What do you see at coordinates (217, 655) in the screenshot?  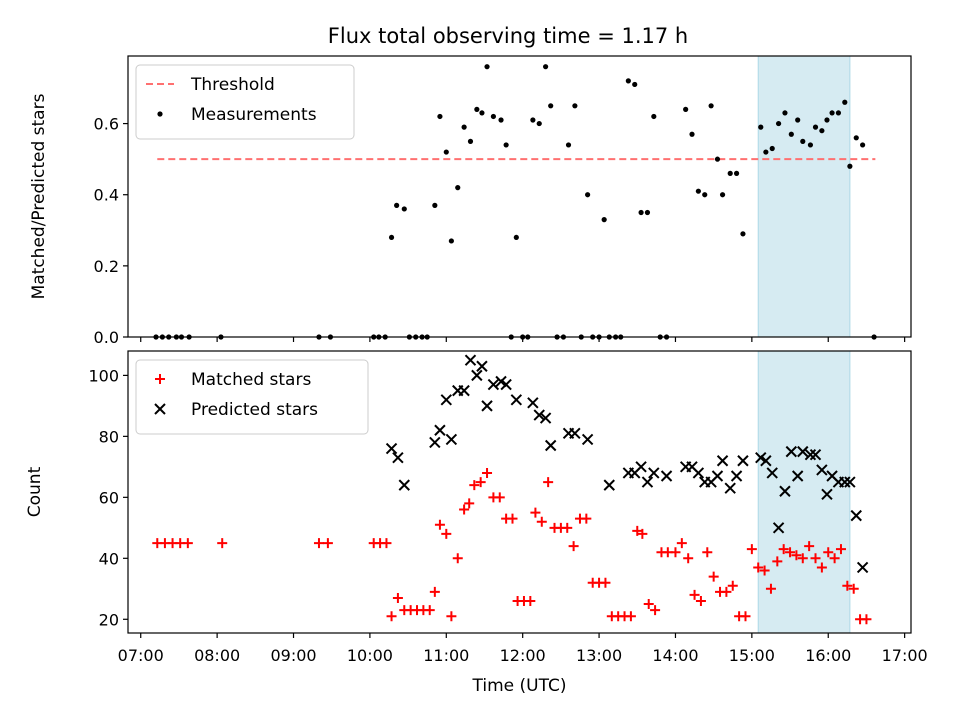 I see `x-tick-label: 08:00` at bounding box center [217, 655].